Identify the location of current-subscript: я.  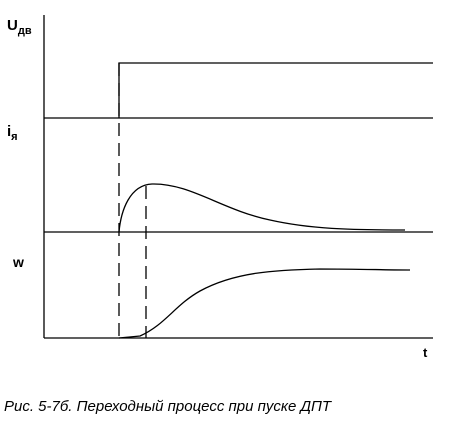
(14, 137).